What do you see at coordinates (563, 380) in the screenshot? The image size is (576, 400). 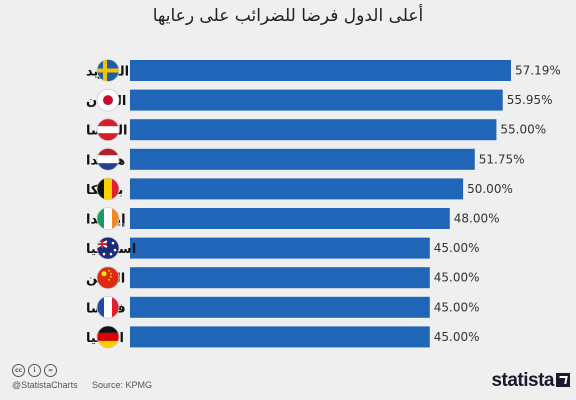 I see `statista-logo-icon` at bounding box center [563, 380].